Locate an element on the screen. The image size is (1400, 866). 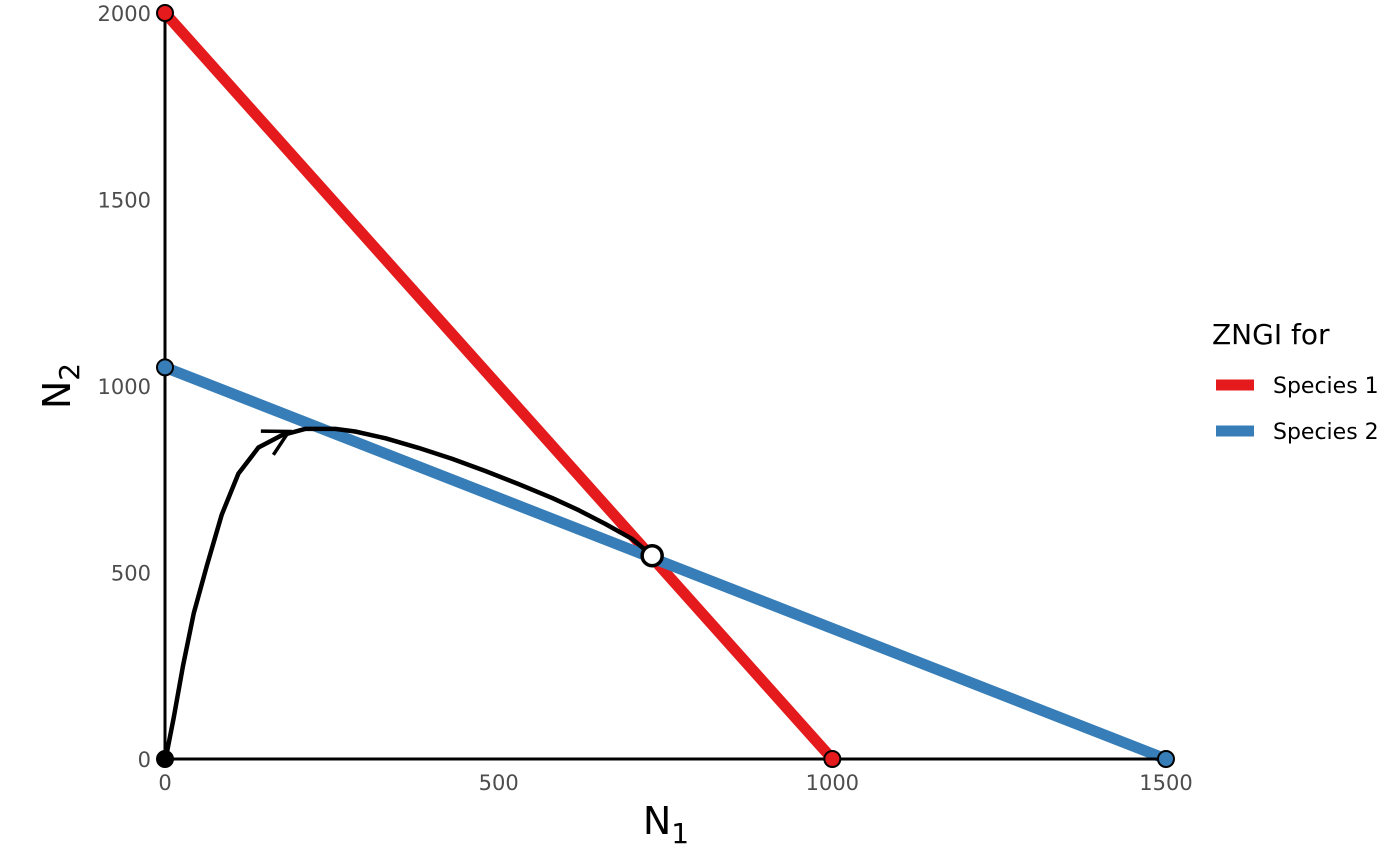
y-axis-title: N2 is located at coordinates (60, 386).